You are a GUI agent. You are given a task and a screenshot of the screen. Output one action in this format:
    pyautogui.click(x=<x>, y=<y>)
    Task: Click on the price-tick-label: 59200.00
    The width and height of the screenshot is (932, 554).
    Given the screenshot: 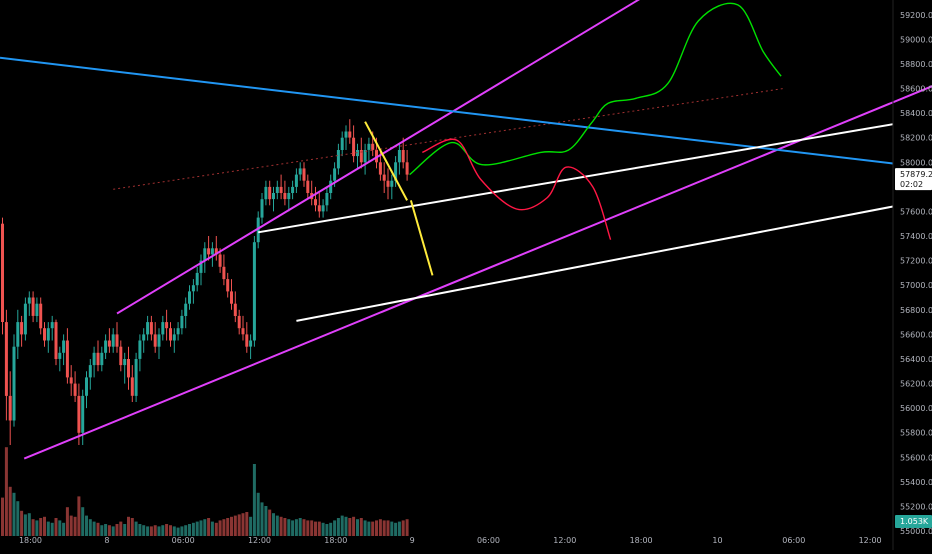 What is the action you would take?
    pyautogui.click(x=916, y=15)
    